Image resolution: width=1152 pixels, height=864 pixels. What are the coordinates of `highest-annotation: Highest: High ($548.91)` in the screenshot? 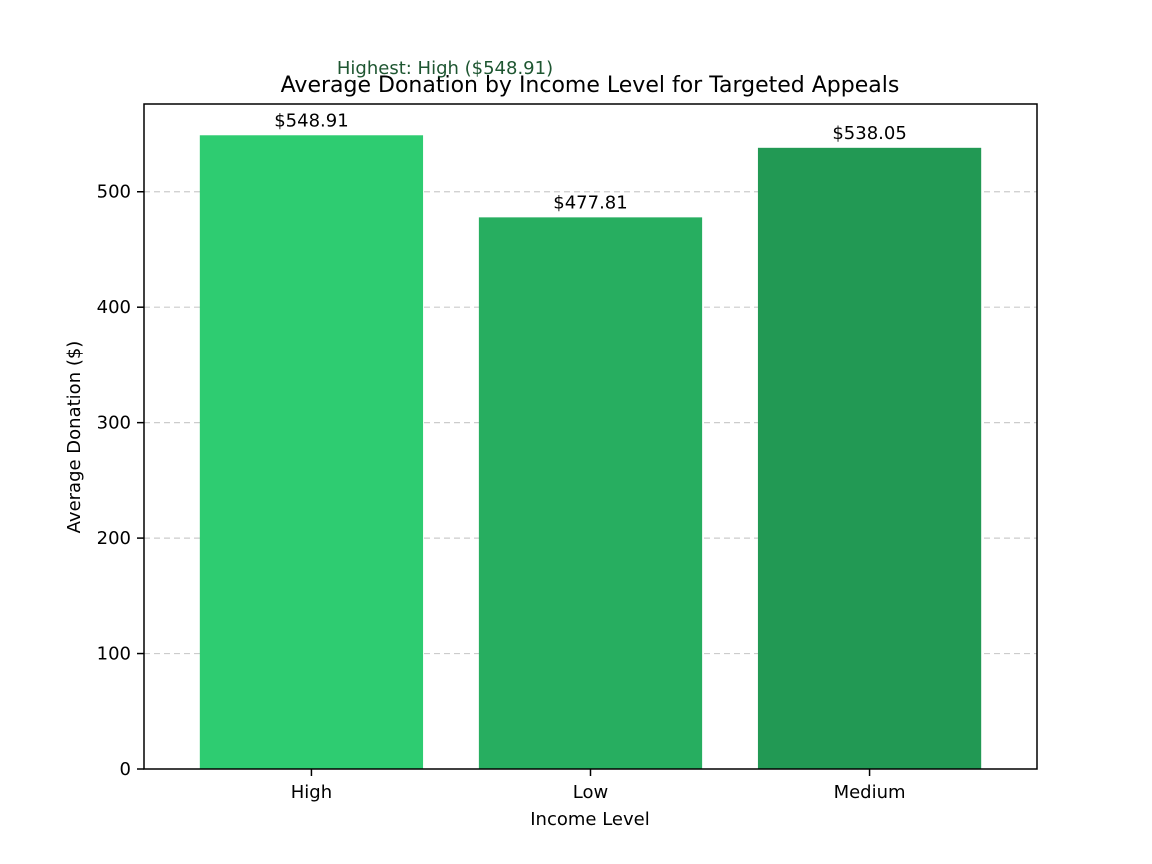 It's located at (445, 68).